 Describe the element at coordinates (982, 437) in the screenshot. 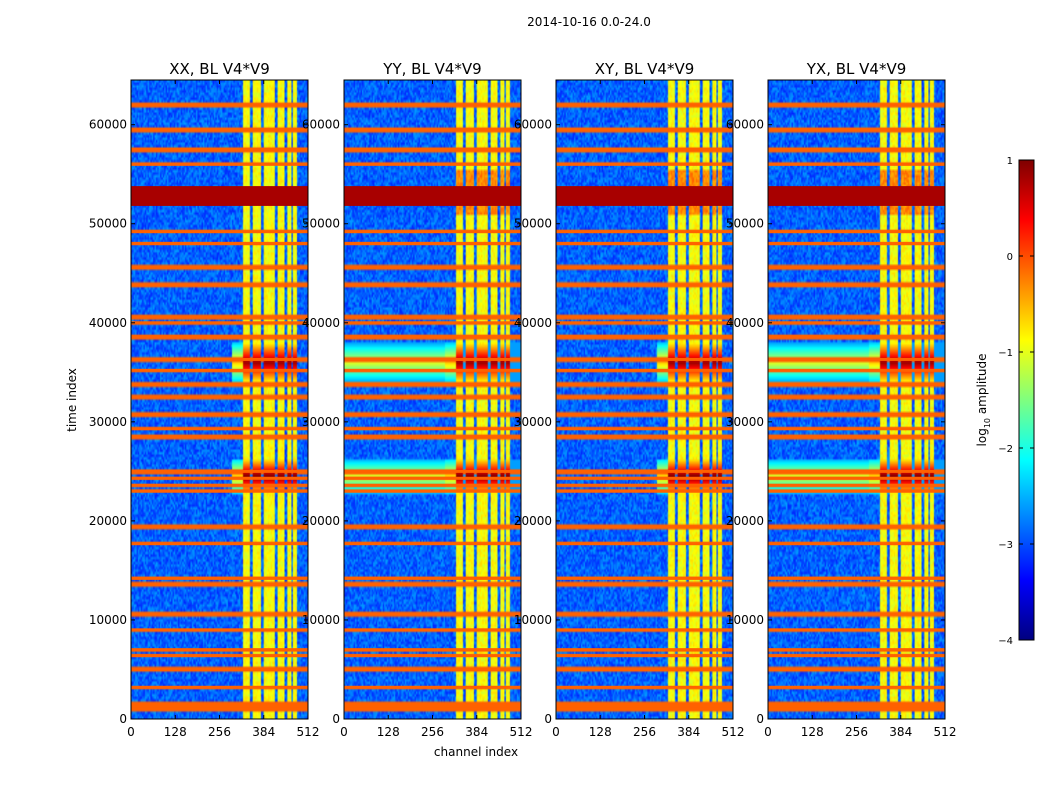

I see `colorbar-label-main: log` at that location.